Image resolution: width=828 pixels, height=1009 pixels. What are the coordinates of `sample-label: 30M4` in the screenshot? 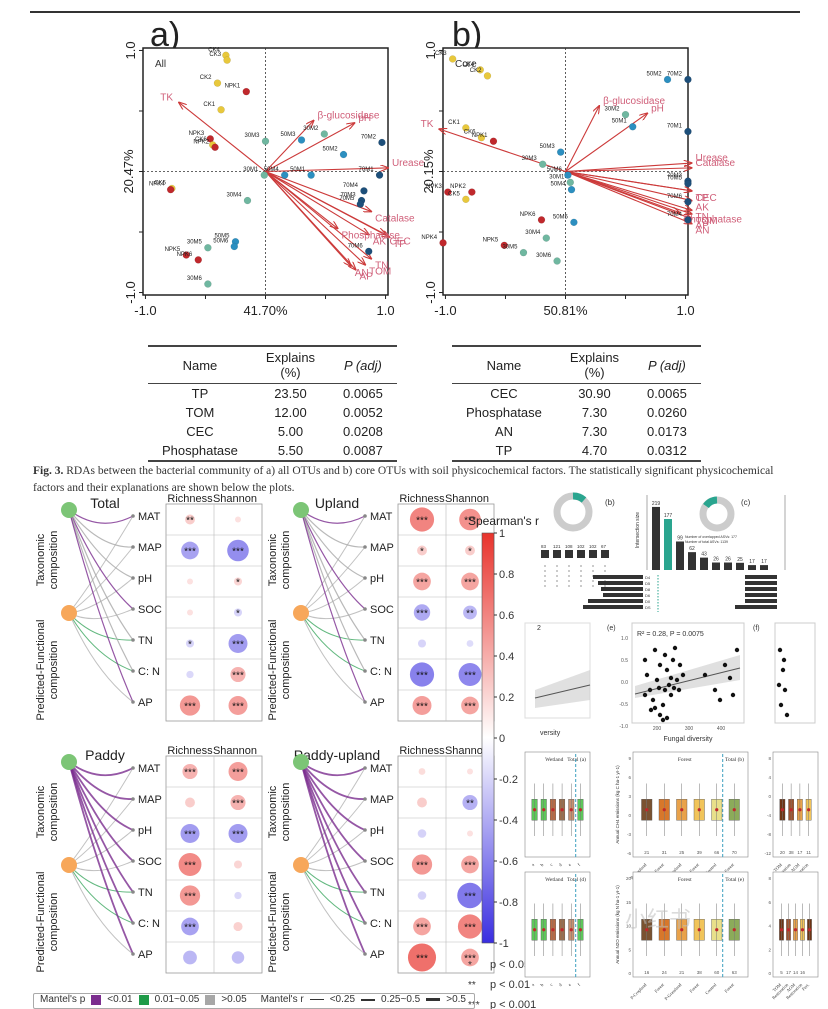 It's located at (234, 196).